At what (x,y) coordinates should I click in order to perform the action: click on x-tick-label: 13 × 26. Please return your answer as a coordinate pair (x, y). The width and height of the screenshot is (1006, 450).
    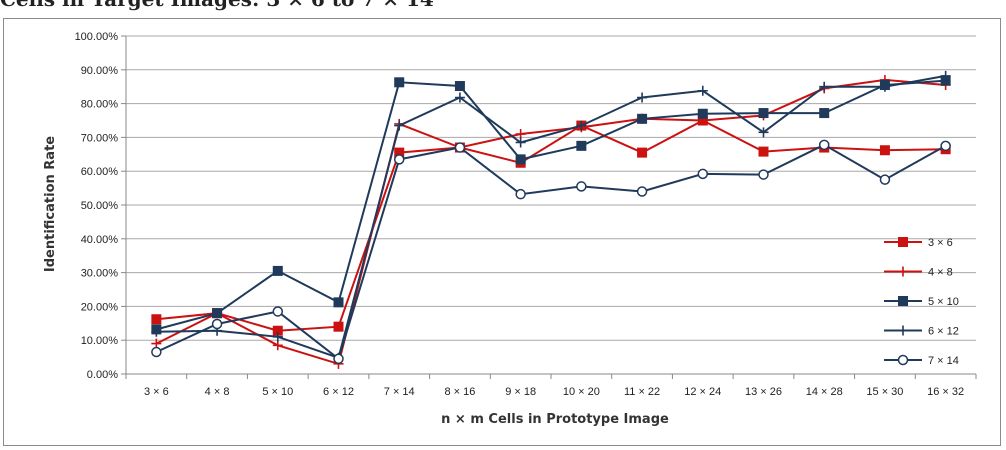
    Looking at the image, I should click on (763, 392).